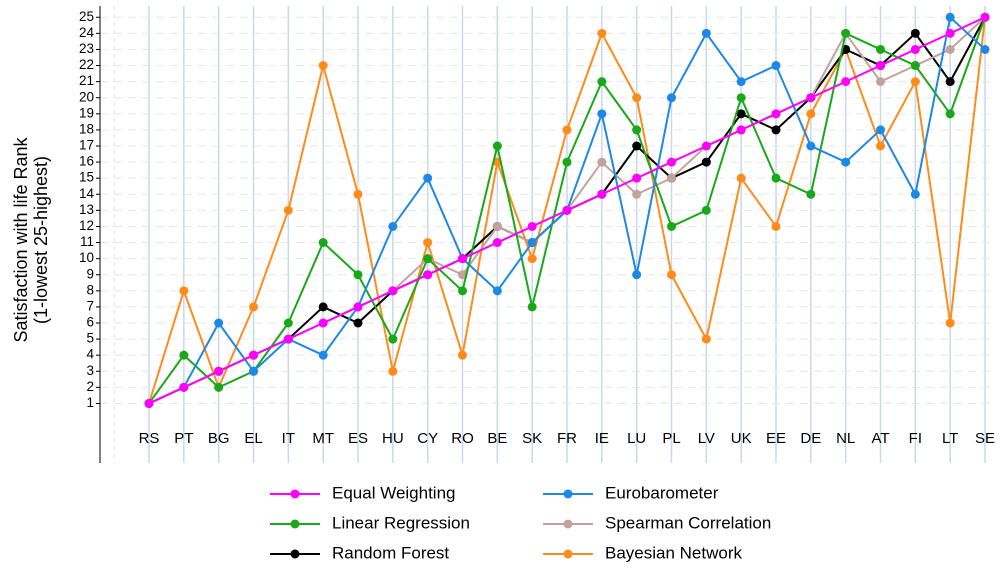 The width and height of the screenshot is (1002, 573). I want to click on x-tick-label: LU, so click(636, 438).